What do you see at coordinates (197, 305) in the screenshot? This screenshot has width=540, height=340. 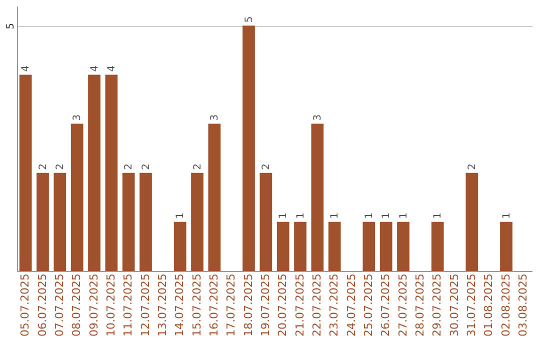 I see `x-tick-label: 15.07.2025` at bounding box center [197, 305].